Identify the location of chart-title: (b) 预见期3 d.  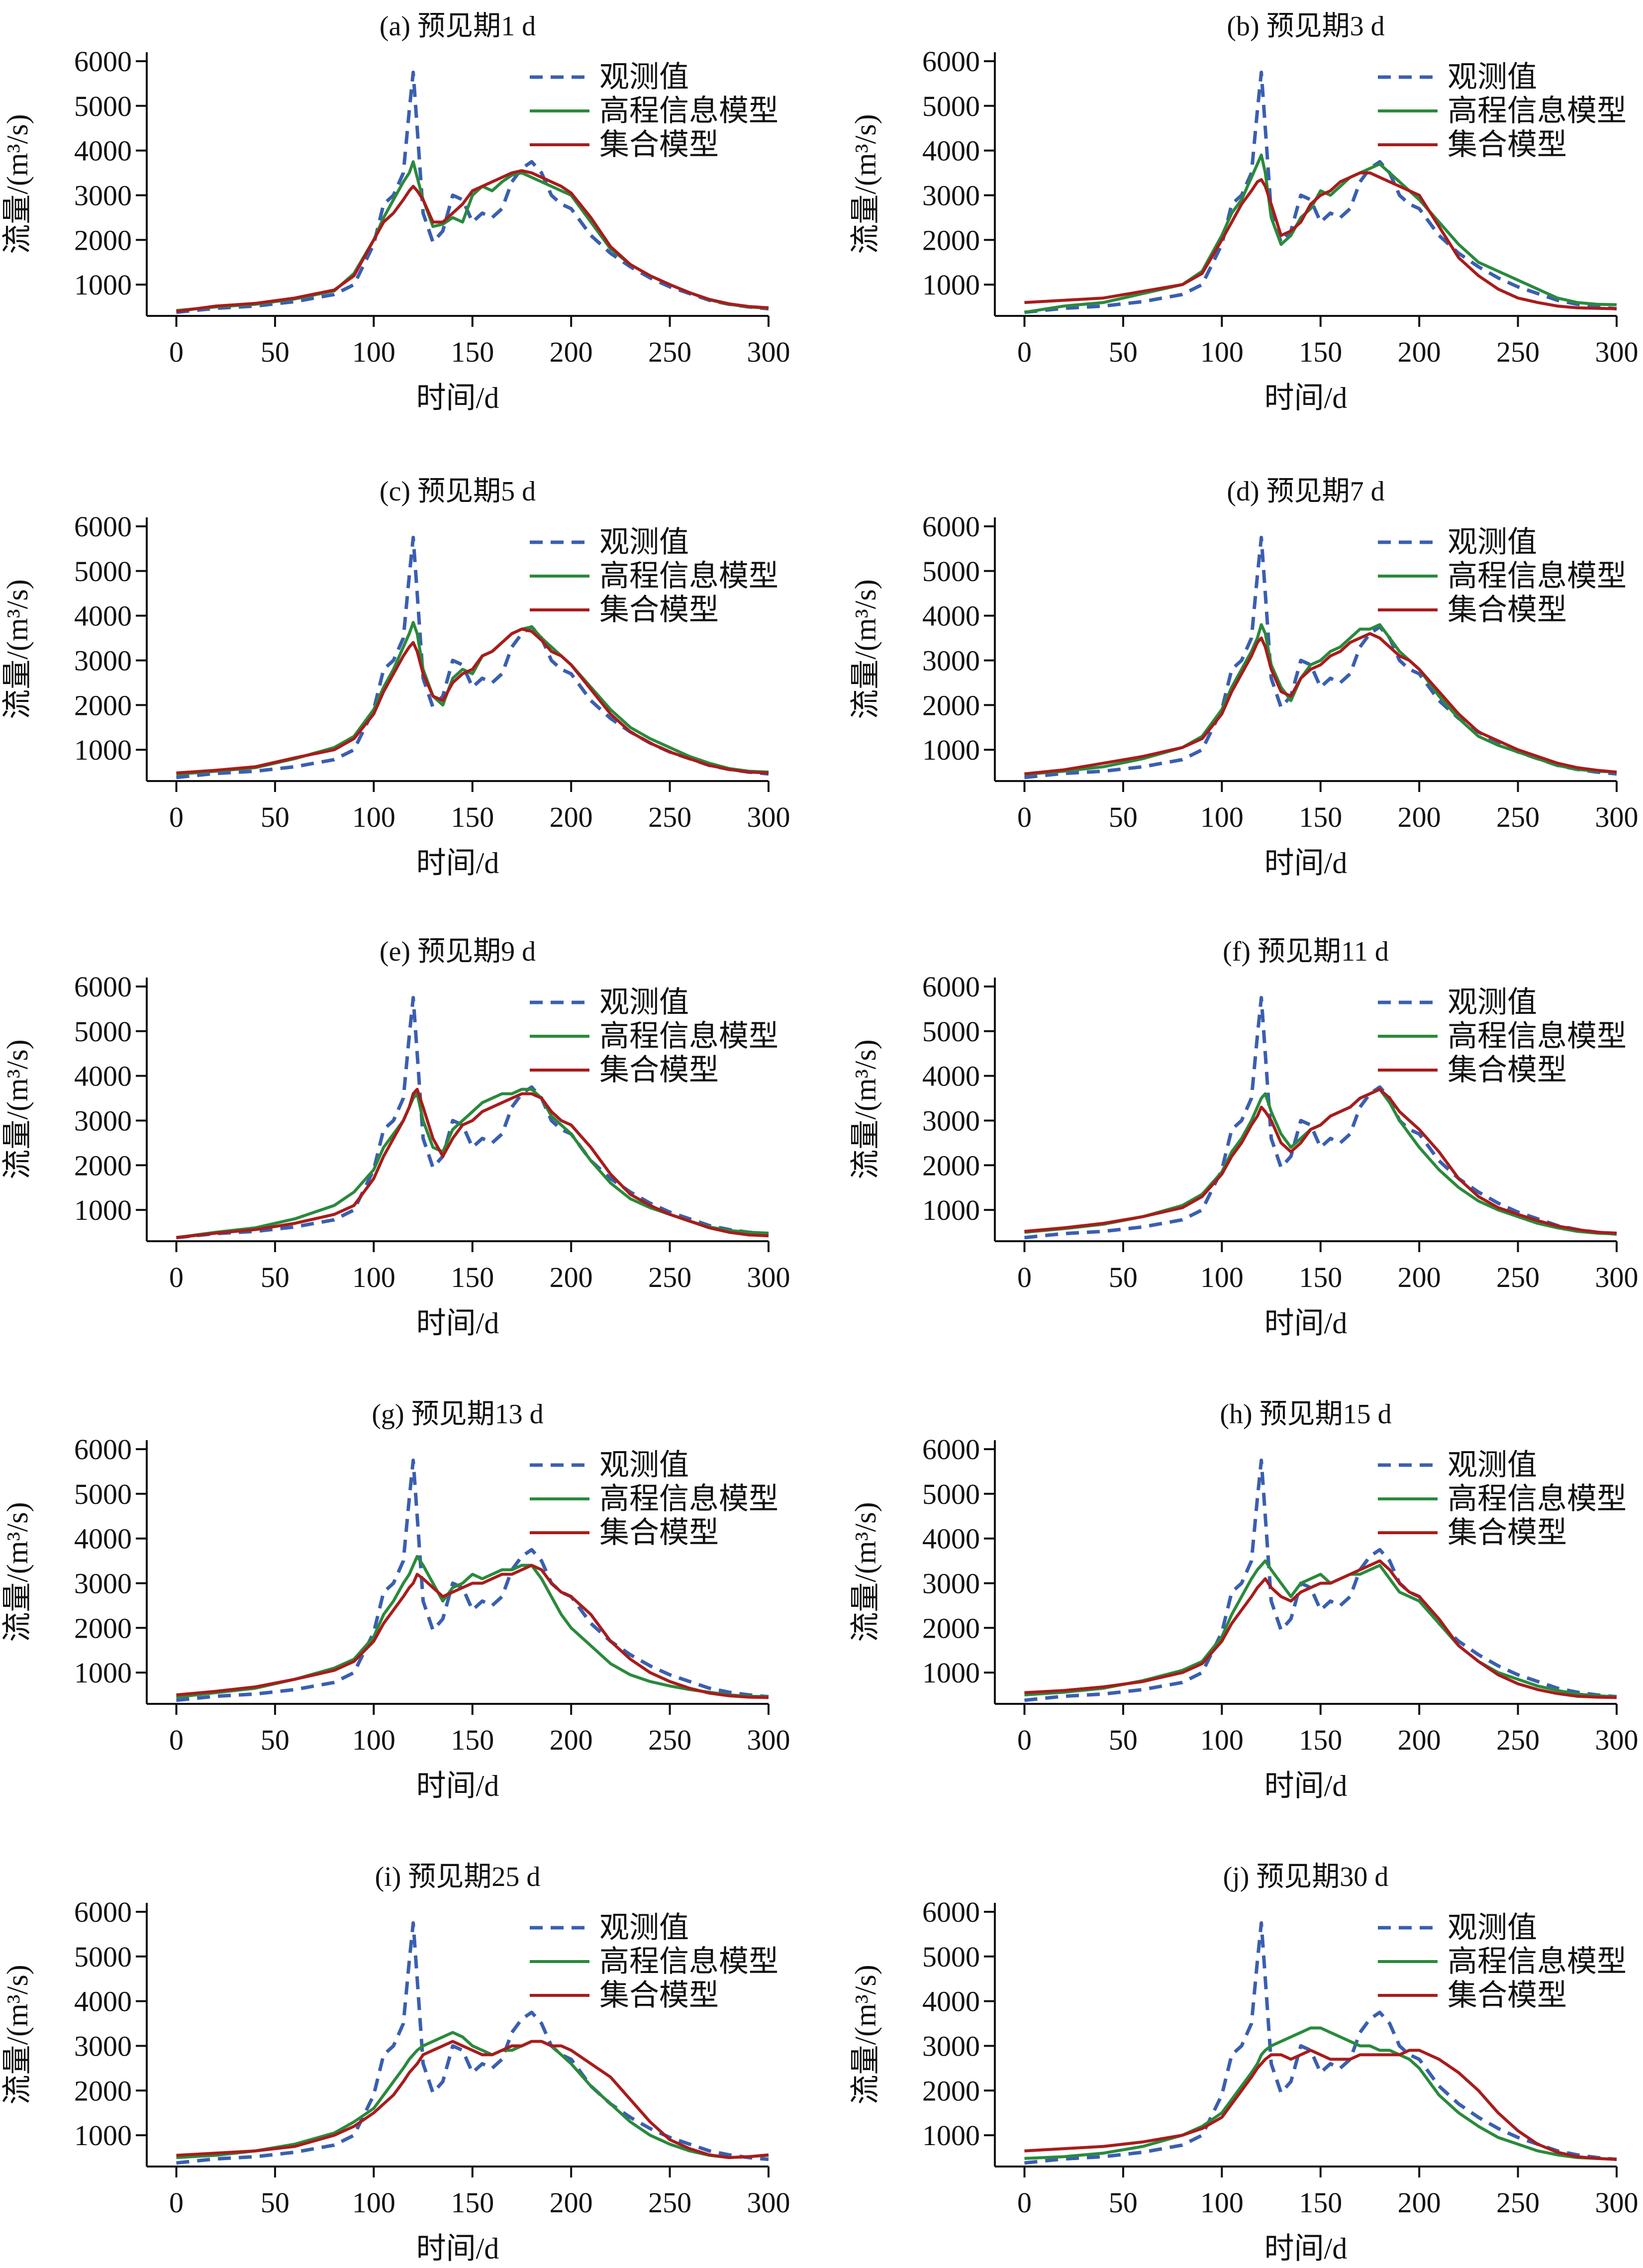
(1305, 26).